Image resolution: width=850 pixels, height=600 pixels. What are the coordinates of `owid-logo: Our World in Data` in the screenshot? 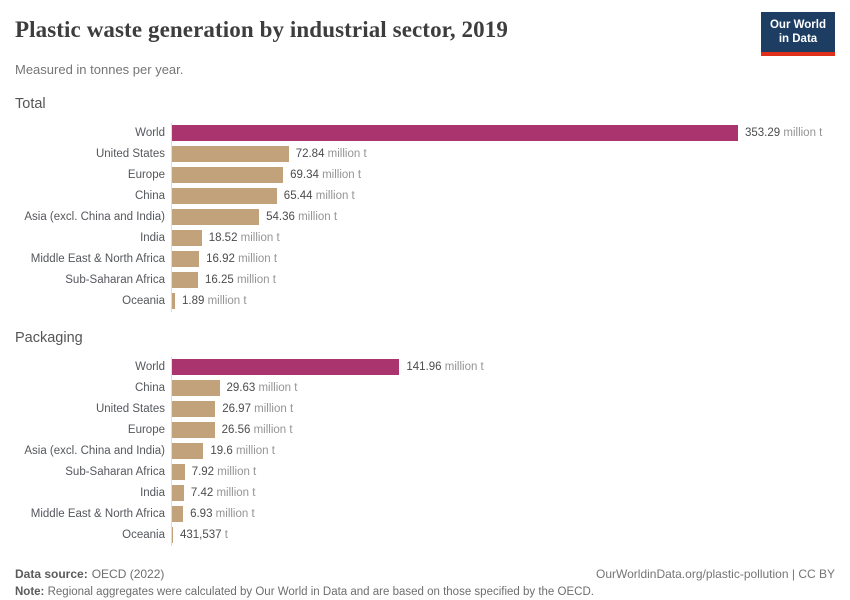 It's located at (798, 34).